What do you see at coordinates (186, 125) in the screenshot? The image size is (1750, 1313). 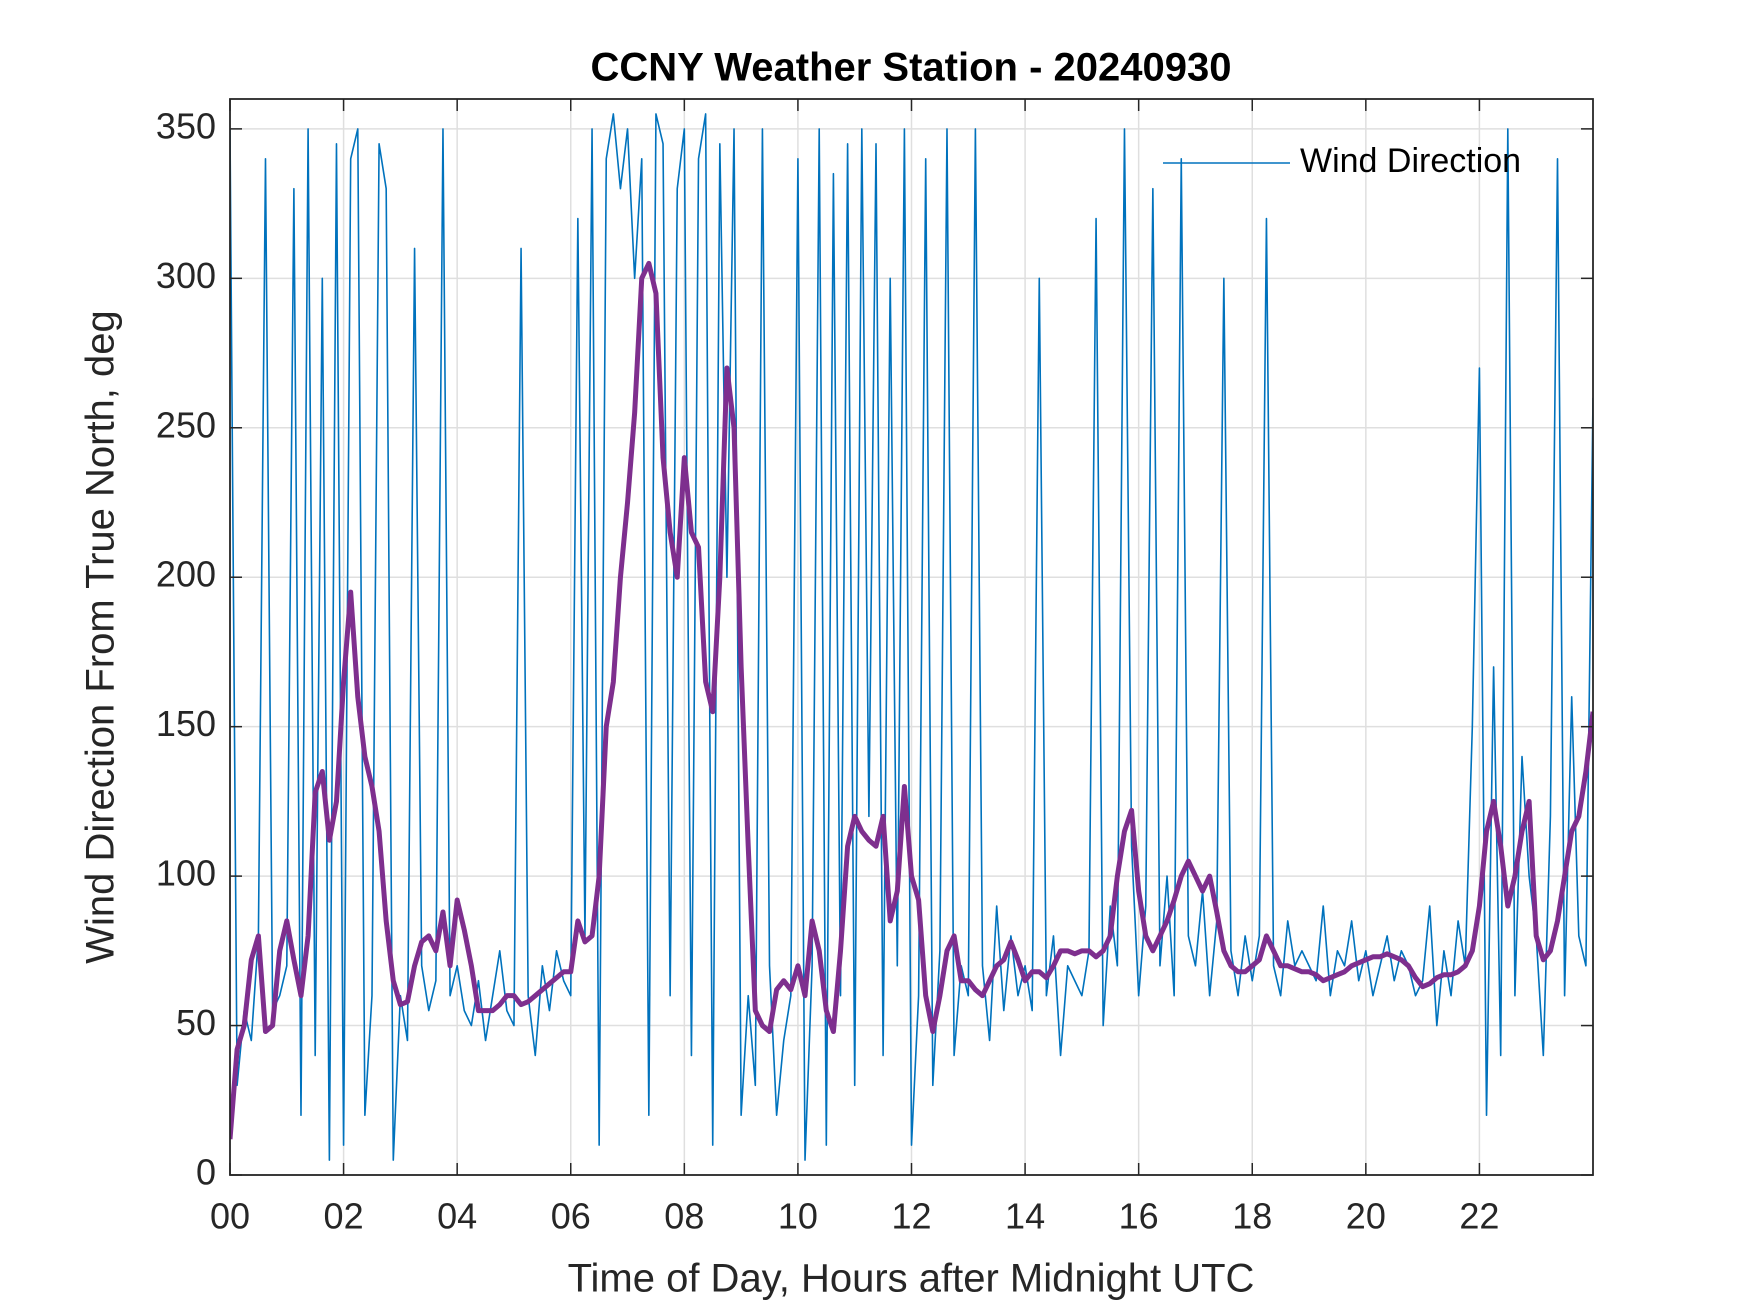 I see `y-tick-label: 350` at bounding box center [186, 125].